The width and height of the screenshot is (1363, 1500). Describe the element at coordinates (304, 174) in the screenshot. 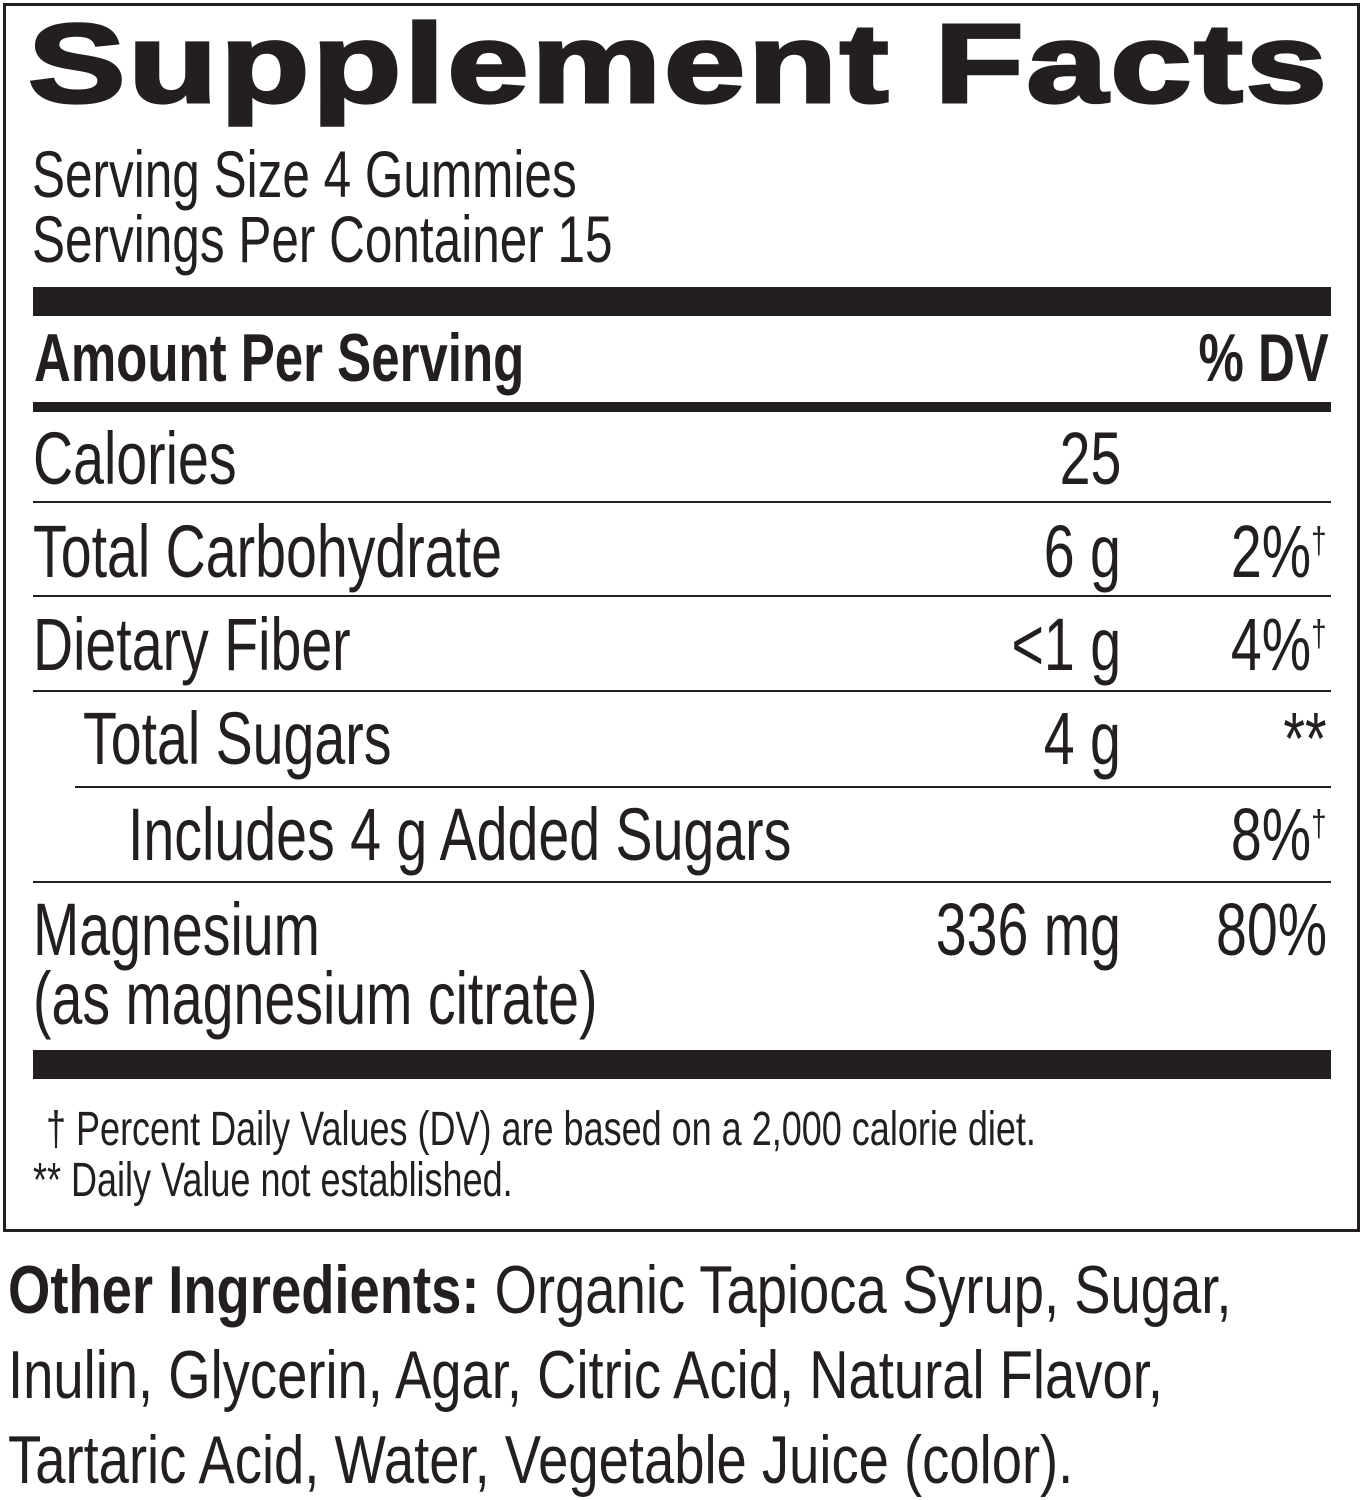

I see `serving-size: Serving Size 4 Gummies` at that location.